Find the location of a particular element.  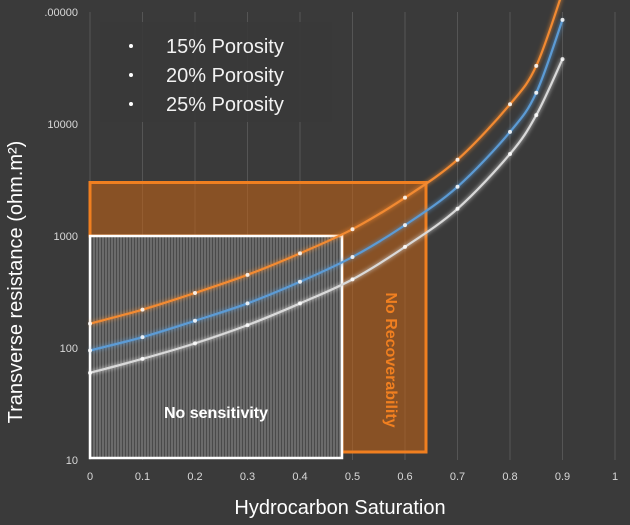

x-axis-title: Hydrocarbon Saturation is located at coordinates (339, 508).